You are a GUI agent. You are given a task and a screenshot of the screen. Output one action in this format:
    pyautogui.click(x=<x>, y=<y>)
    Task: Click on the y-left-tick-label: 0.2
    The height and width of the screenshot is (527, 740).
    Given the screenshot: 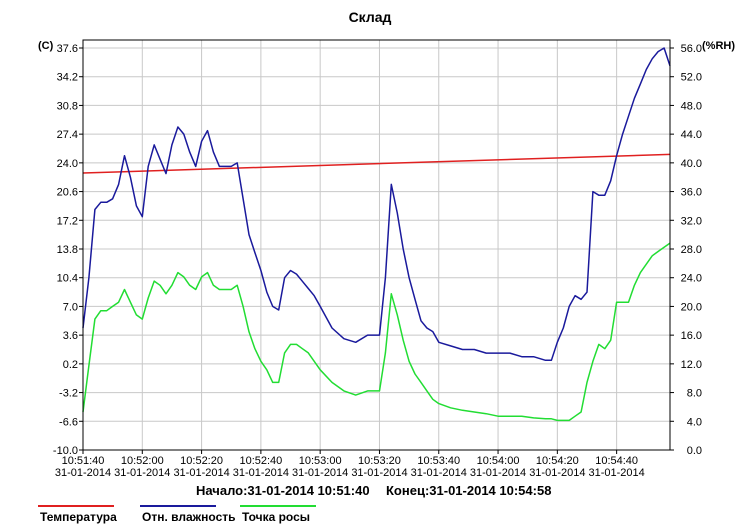 What is the action you would take?
    pyautogui.click(x=70, y=365)
    